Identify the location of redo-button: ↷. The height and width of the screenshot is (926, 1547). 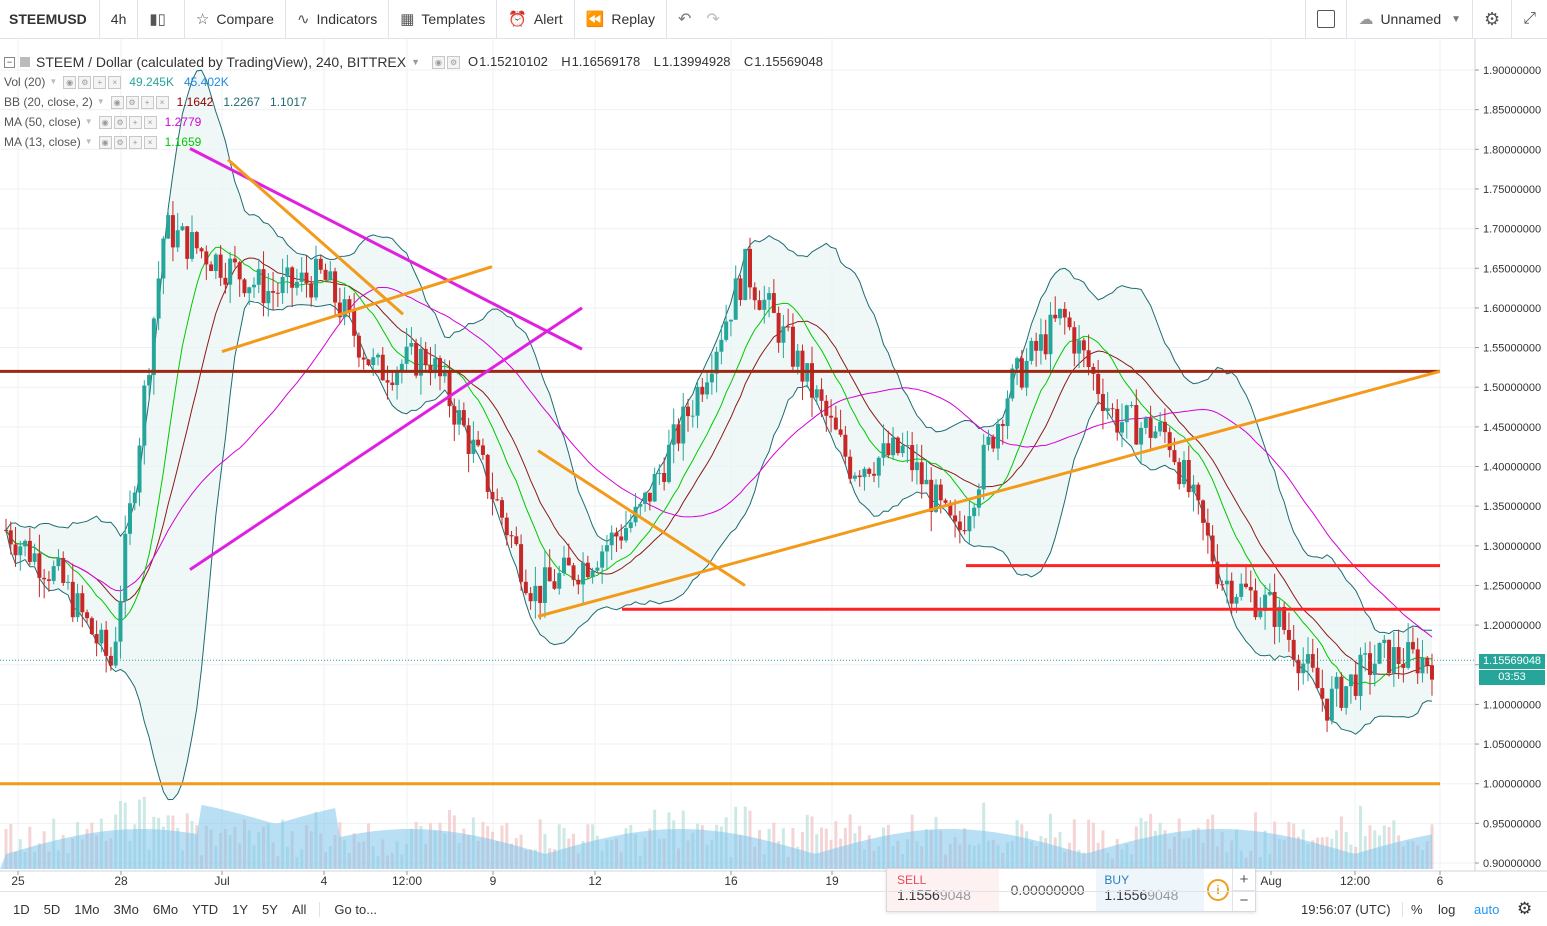
(716, 19).